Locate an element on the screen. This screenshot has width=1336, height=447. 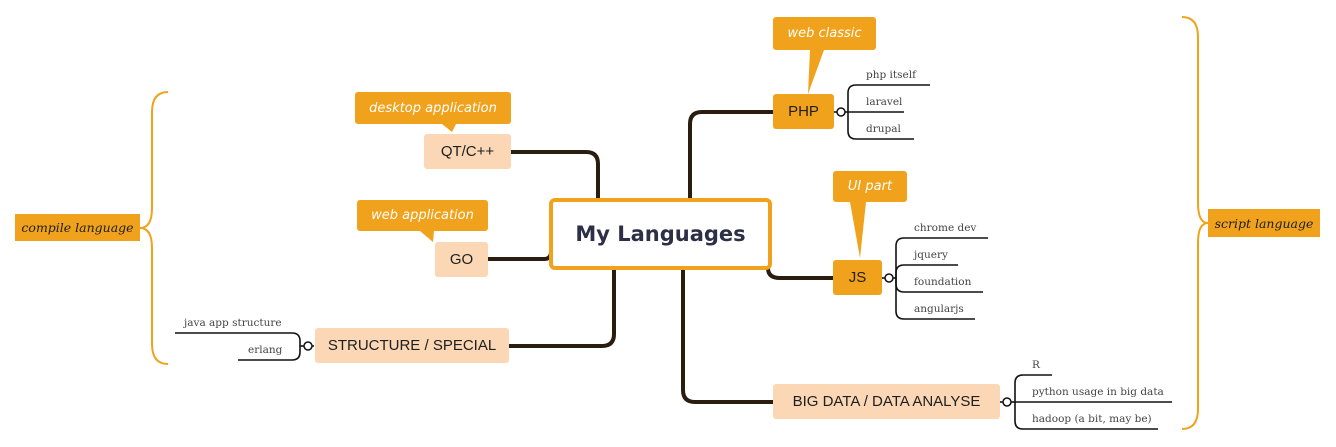
topic-bigdata: BIG DATA / DATA ANALYSE is located at coordinates (886, 401).